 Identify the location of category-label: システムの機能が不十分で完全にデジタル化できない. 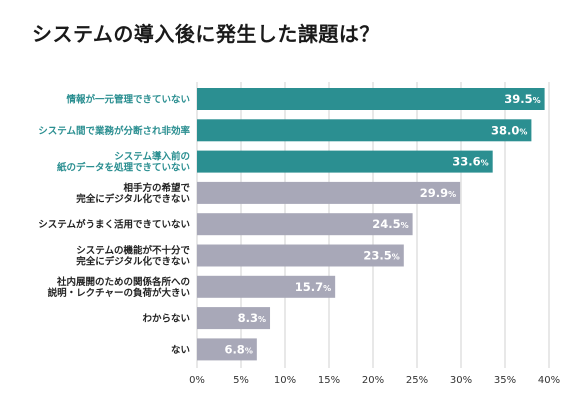
(133, 256).